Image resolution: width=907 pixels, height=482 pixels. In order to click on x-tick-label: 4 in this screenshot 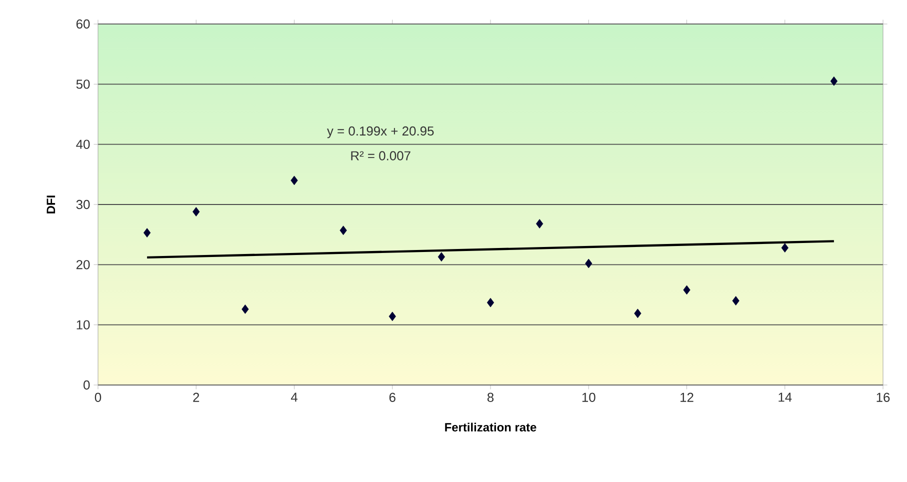, I will do `click(294, 397)`.